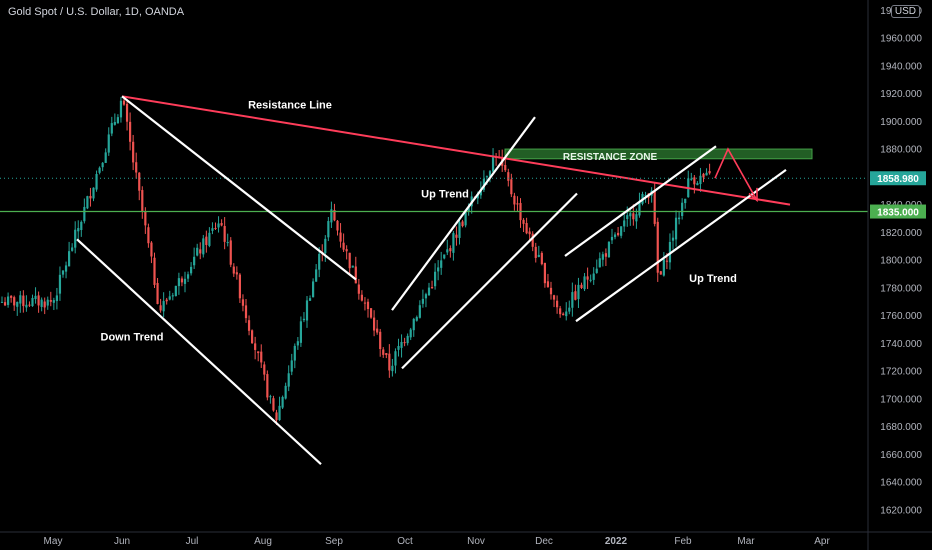 The width and height of the screenshot is (932, 550). What do you see at coordinates (713, 279) in the screenshot?
I see `annotation-up-trend-2: Up Trend` at bounding box center [713, 279].